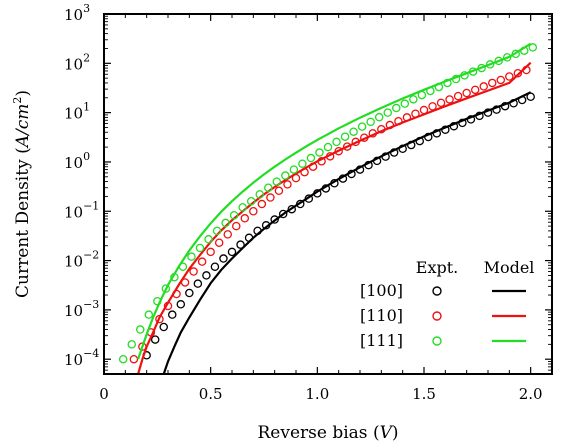 This screenshot has width=563, height=448. I want to click on x-axis-unit: V, so click(387, 433).